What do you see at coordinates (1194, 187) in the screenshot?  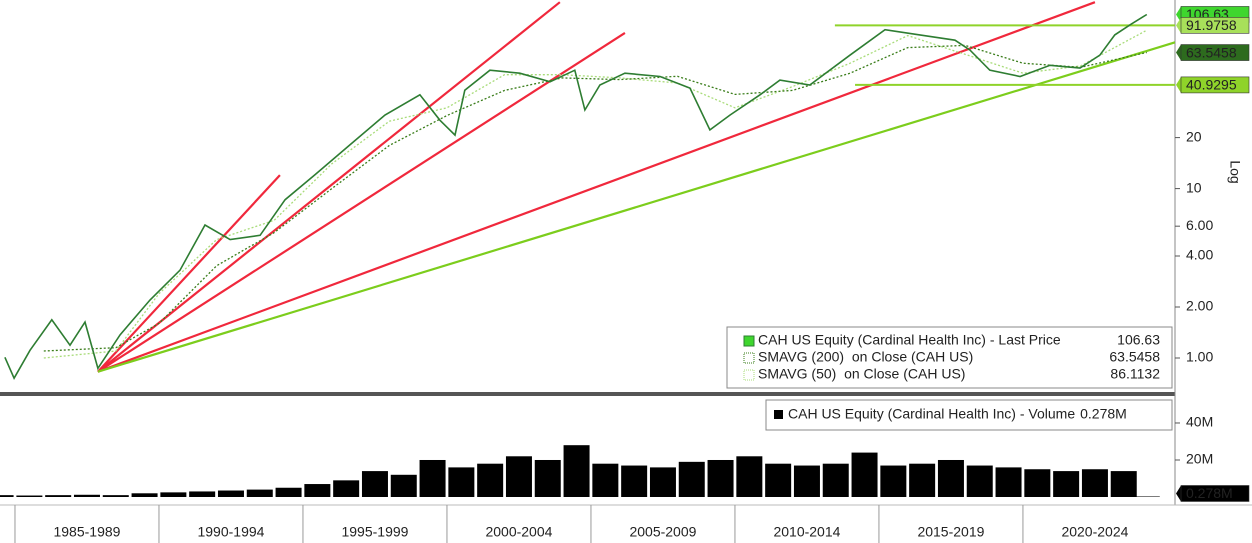 I see `y-tick-label: 10` at bounding box center [1194, 187].